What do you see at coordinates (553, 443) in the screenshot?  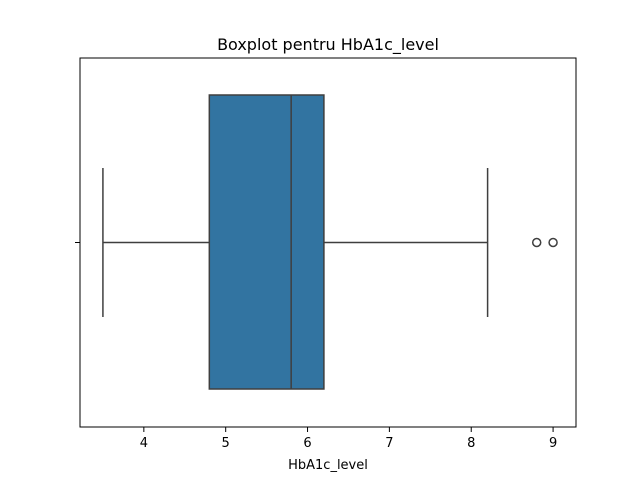 I see `x-tick-label: 9` at bounding box center [553, 443].